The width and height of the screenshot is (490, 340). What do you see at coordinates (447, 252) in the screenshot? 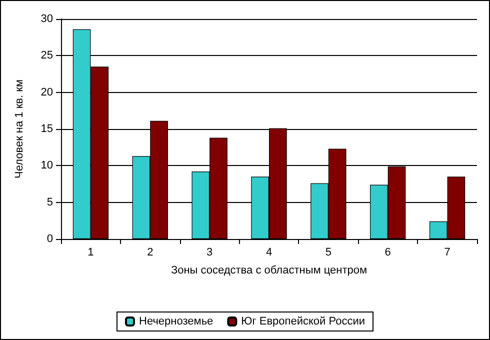
I see `x-tick-label: 7` at bounding box center [447, 252].